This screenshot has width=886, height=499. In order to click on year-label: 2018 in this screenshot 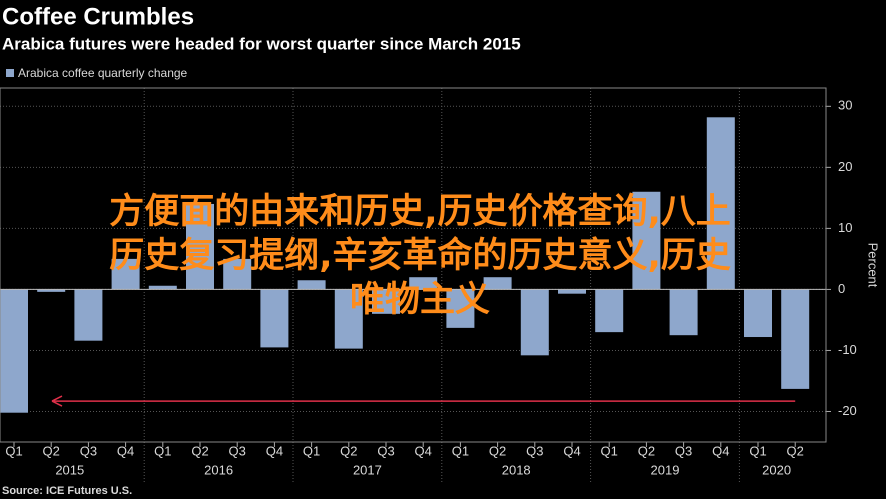, I will do `click(516, 469)`.